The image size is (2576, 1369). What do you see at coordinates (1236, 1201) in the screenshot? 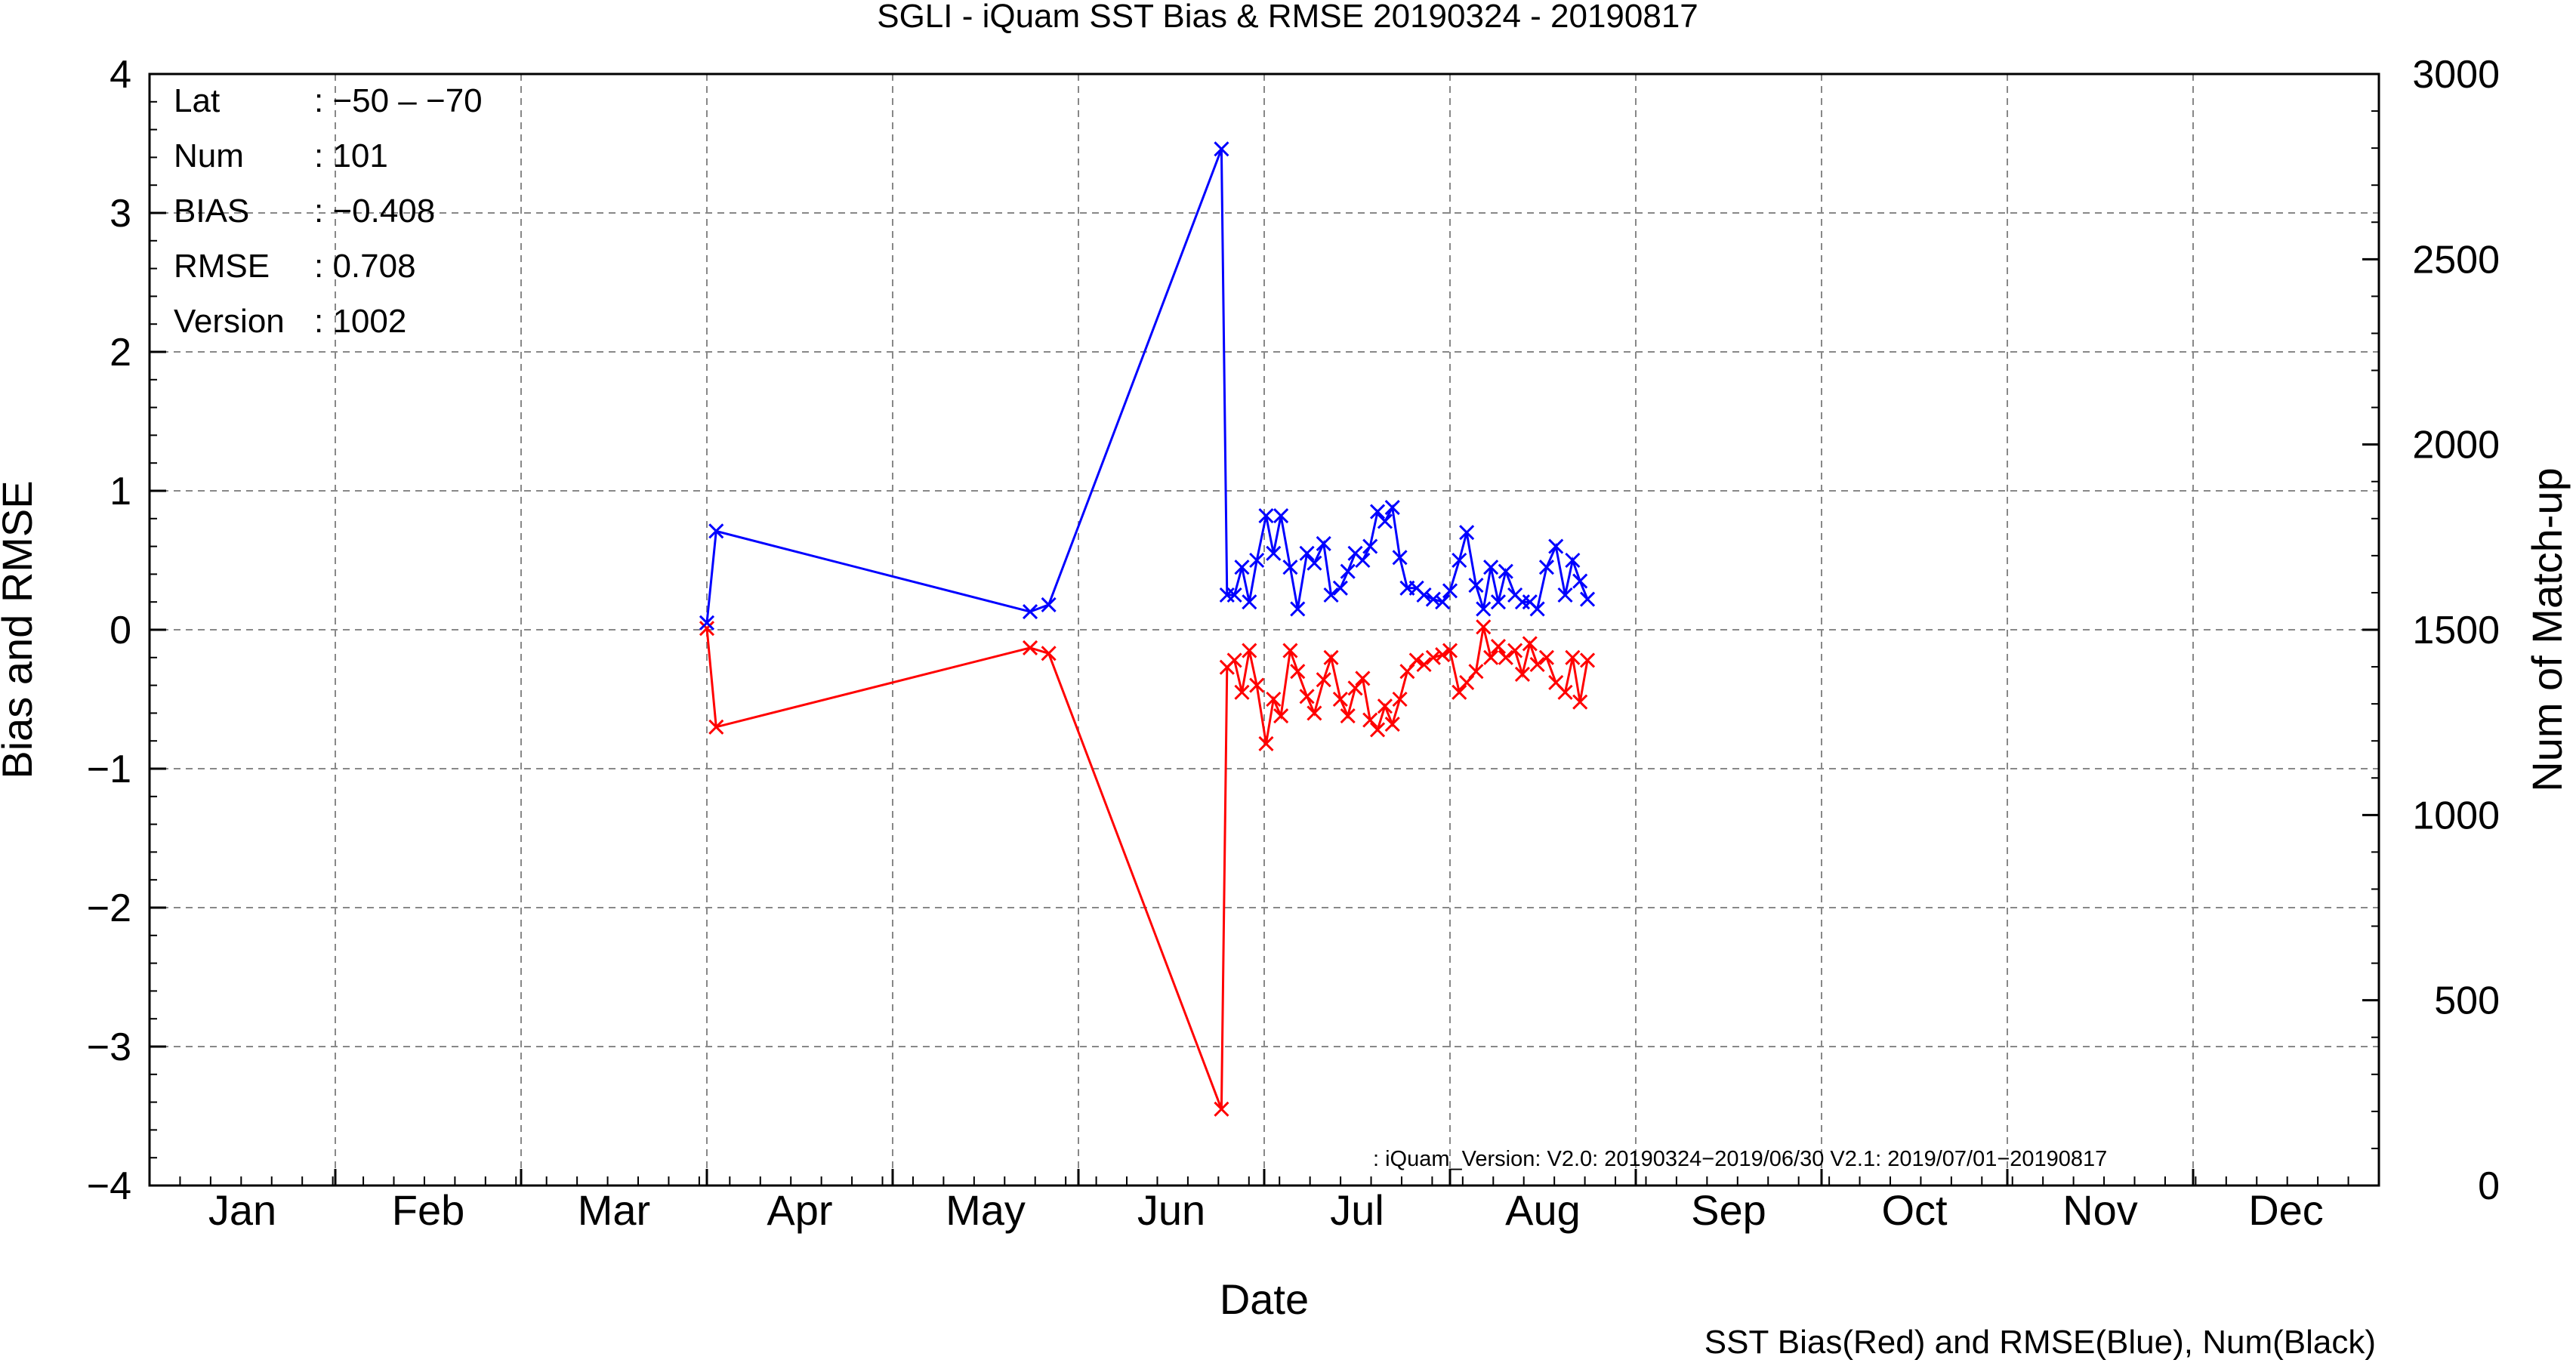
I see `x-axis-ticks: Jan Feb Mar Apr May Jun Jul Aug Sep Oct Nov Dec` at bounding box center [1236, 1201].